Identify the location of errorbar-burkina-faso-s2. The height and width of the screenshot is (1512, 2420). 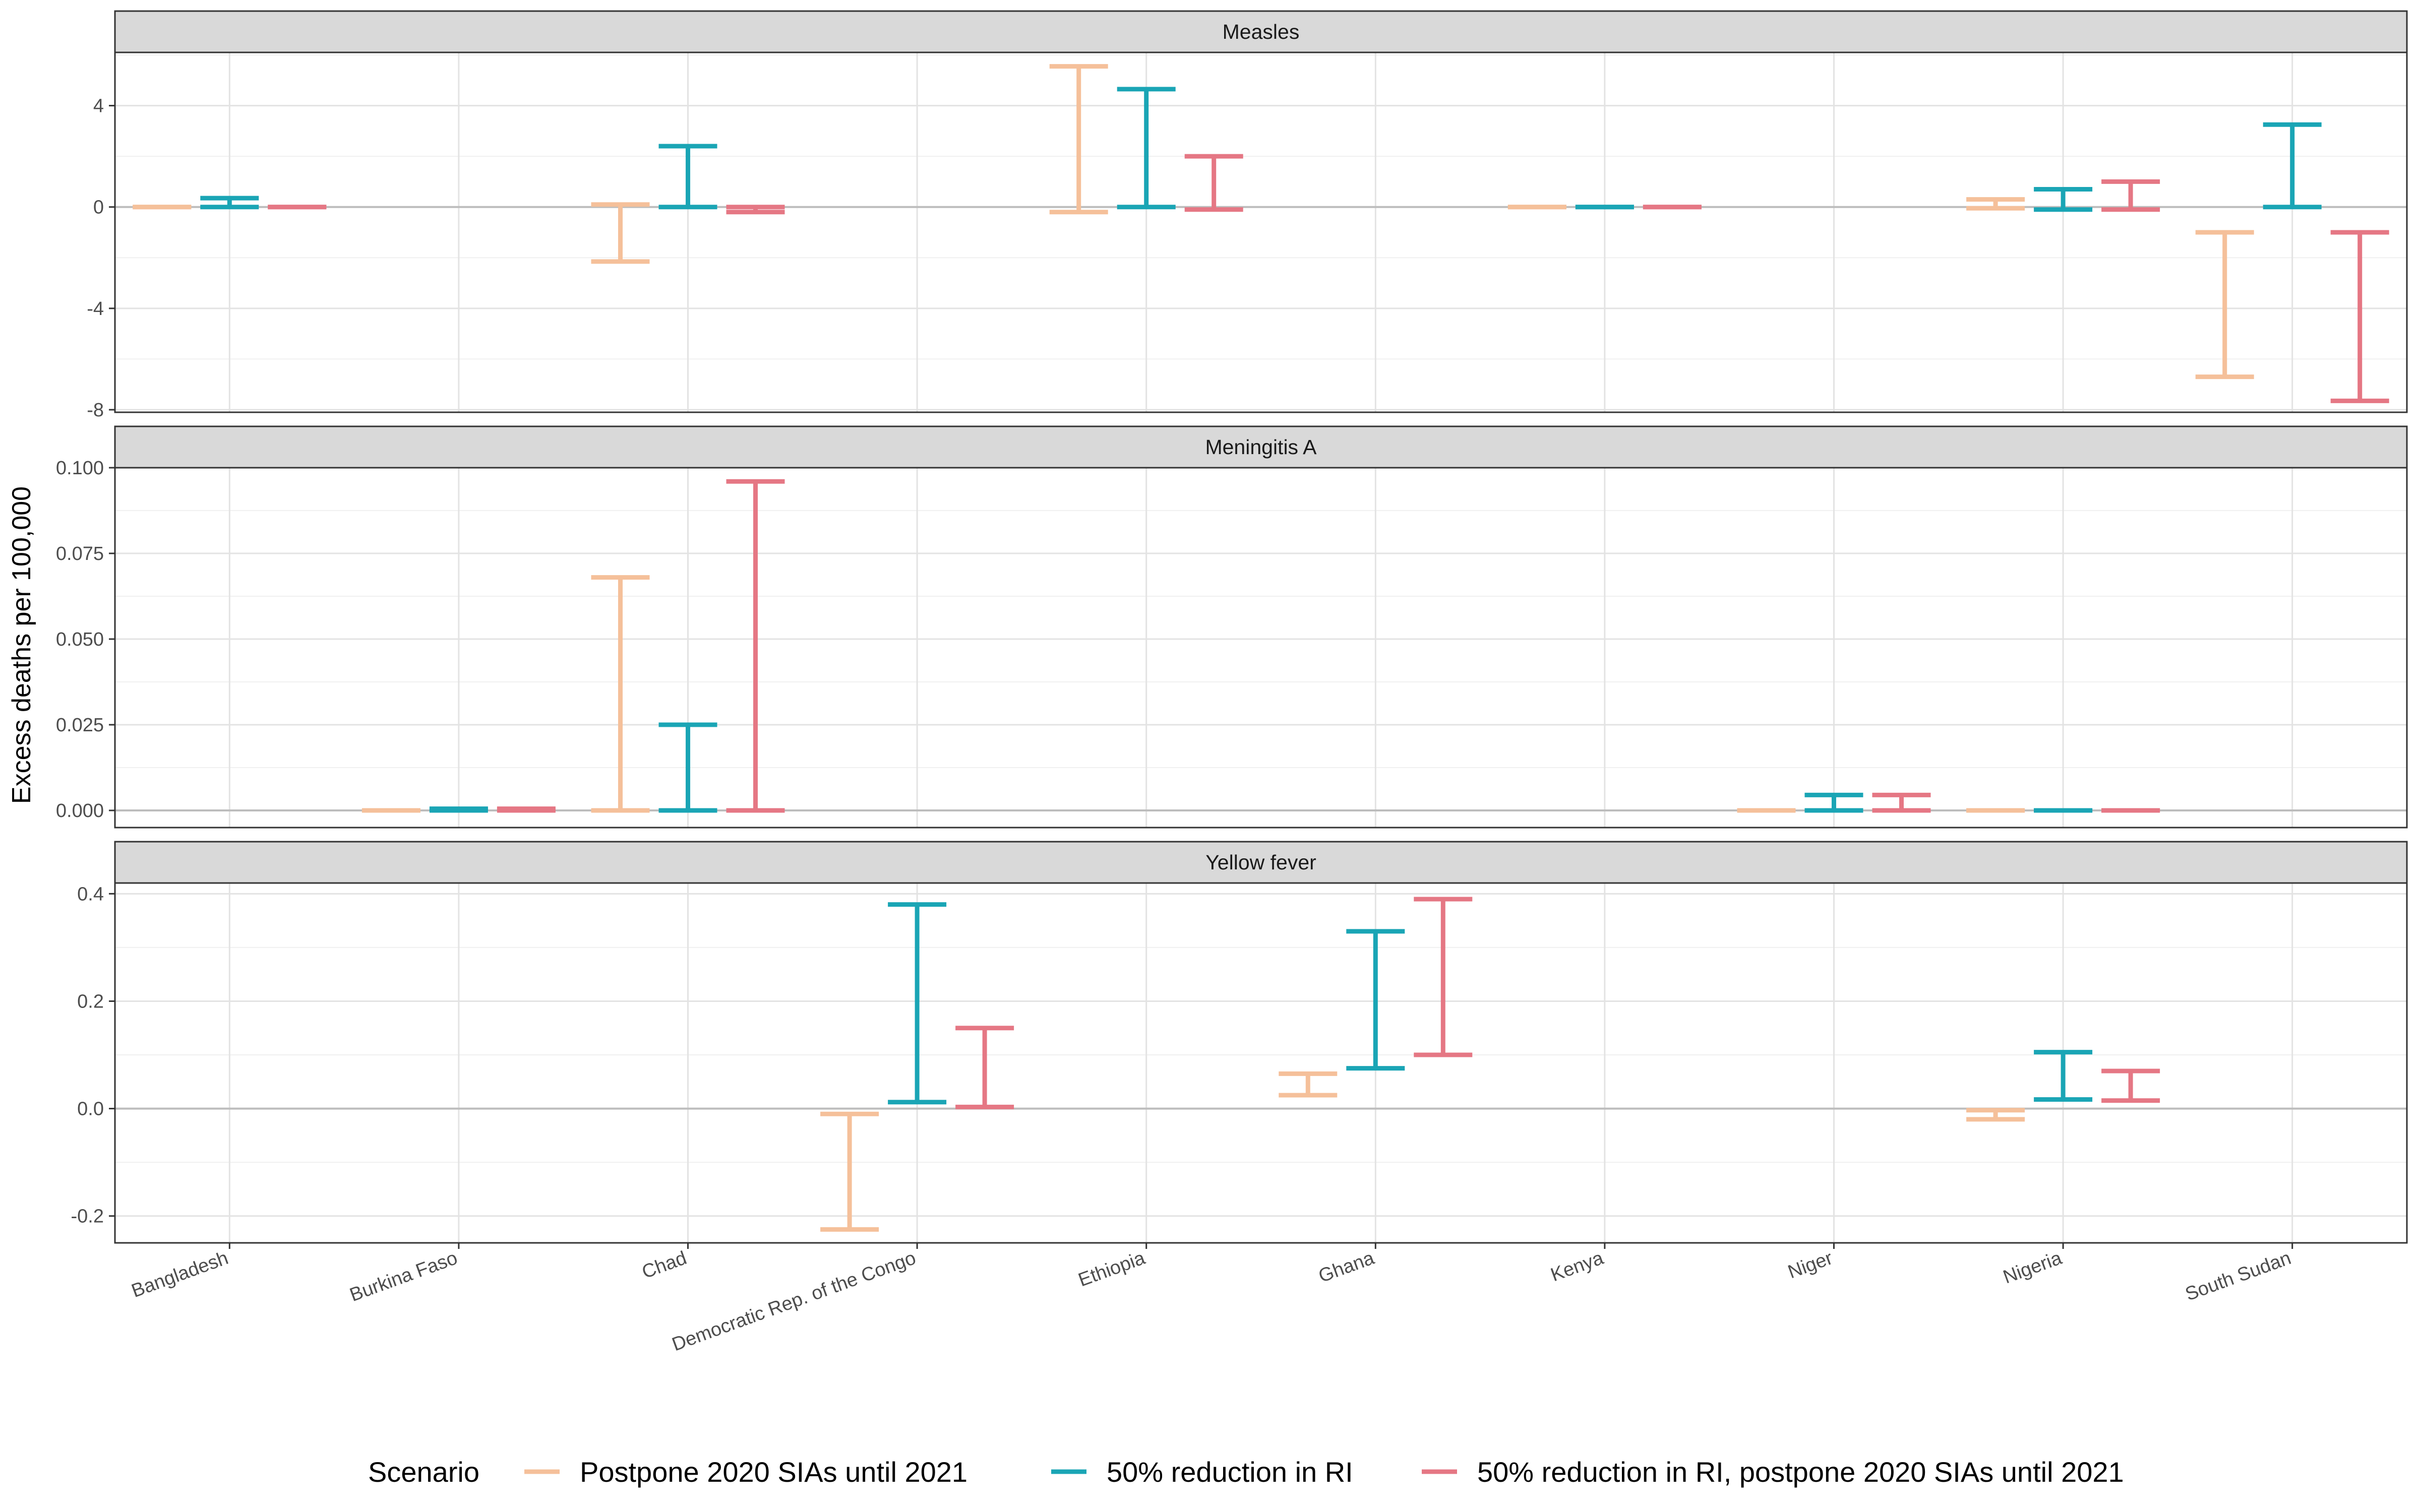
(526, 809).